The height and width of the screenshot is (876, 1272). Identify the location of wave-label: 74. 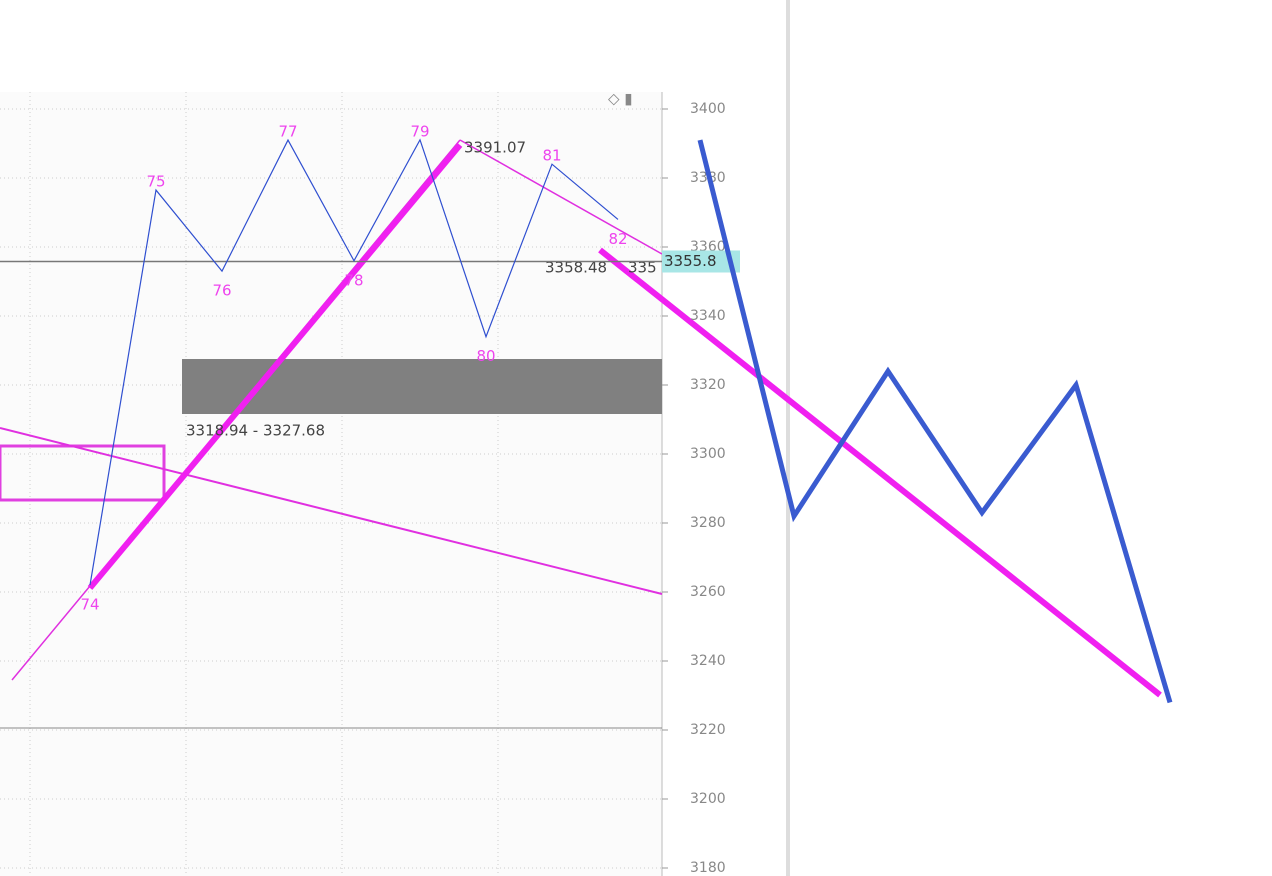
(89, 605).